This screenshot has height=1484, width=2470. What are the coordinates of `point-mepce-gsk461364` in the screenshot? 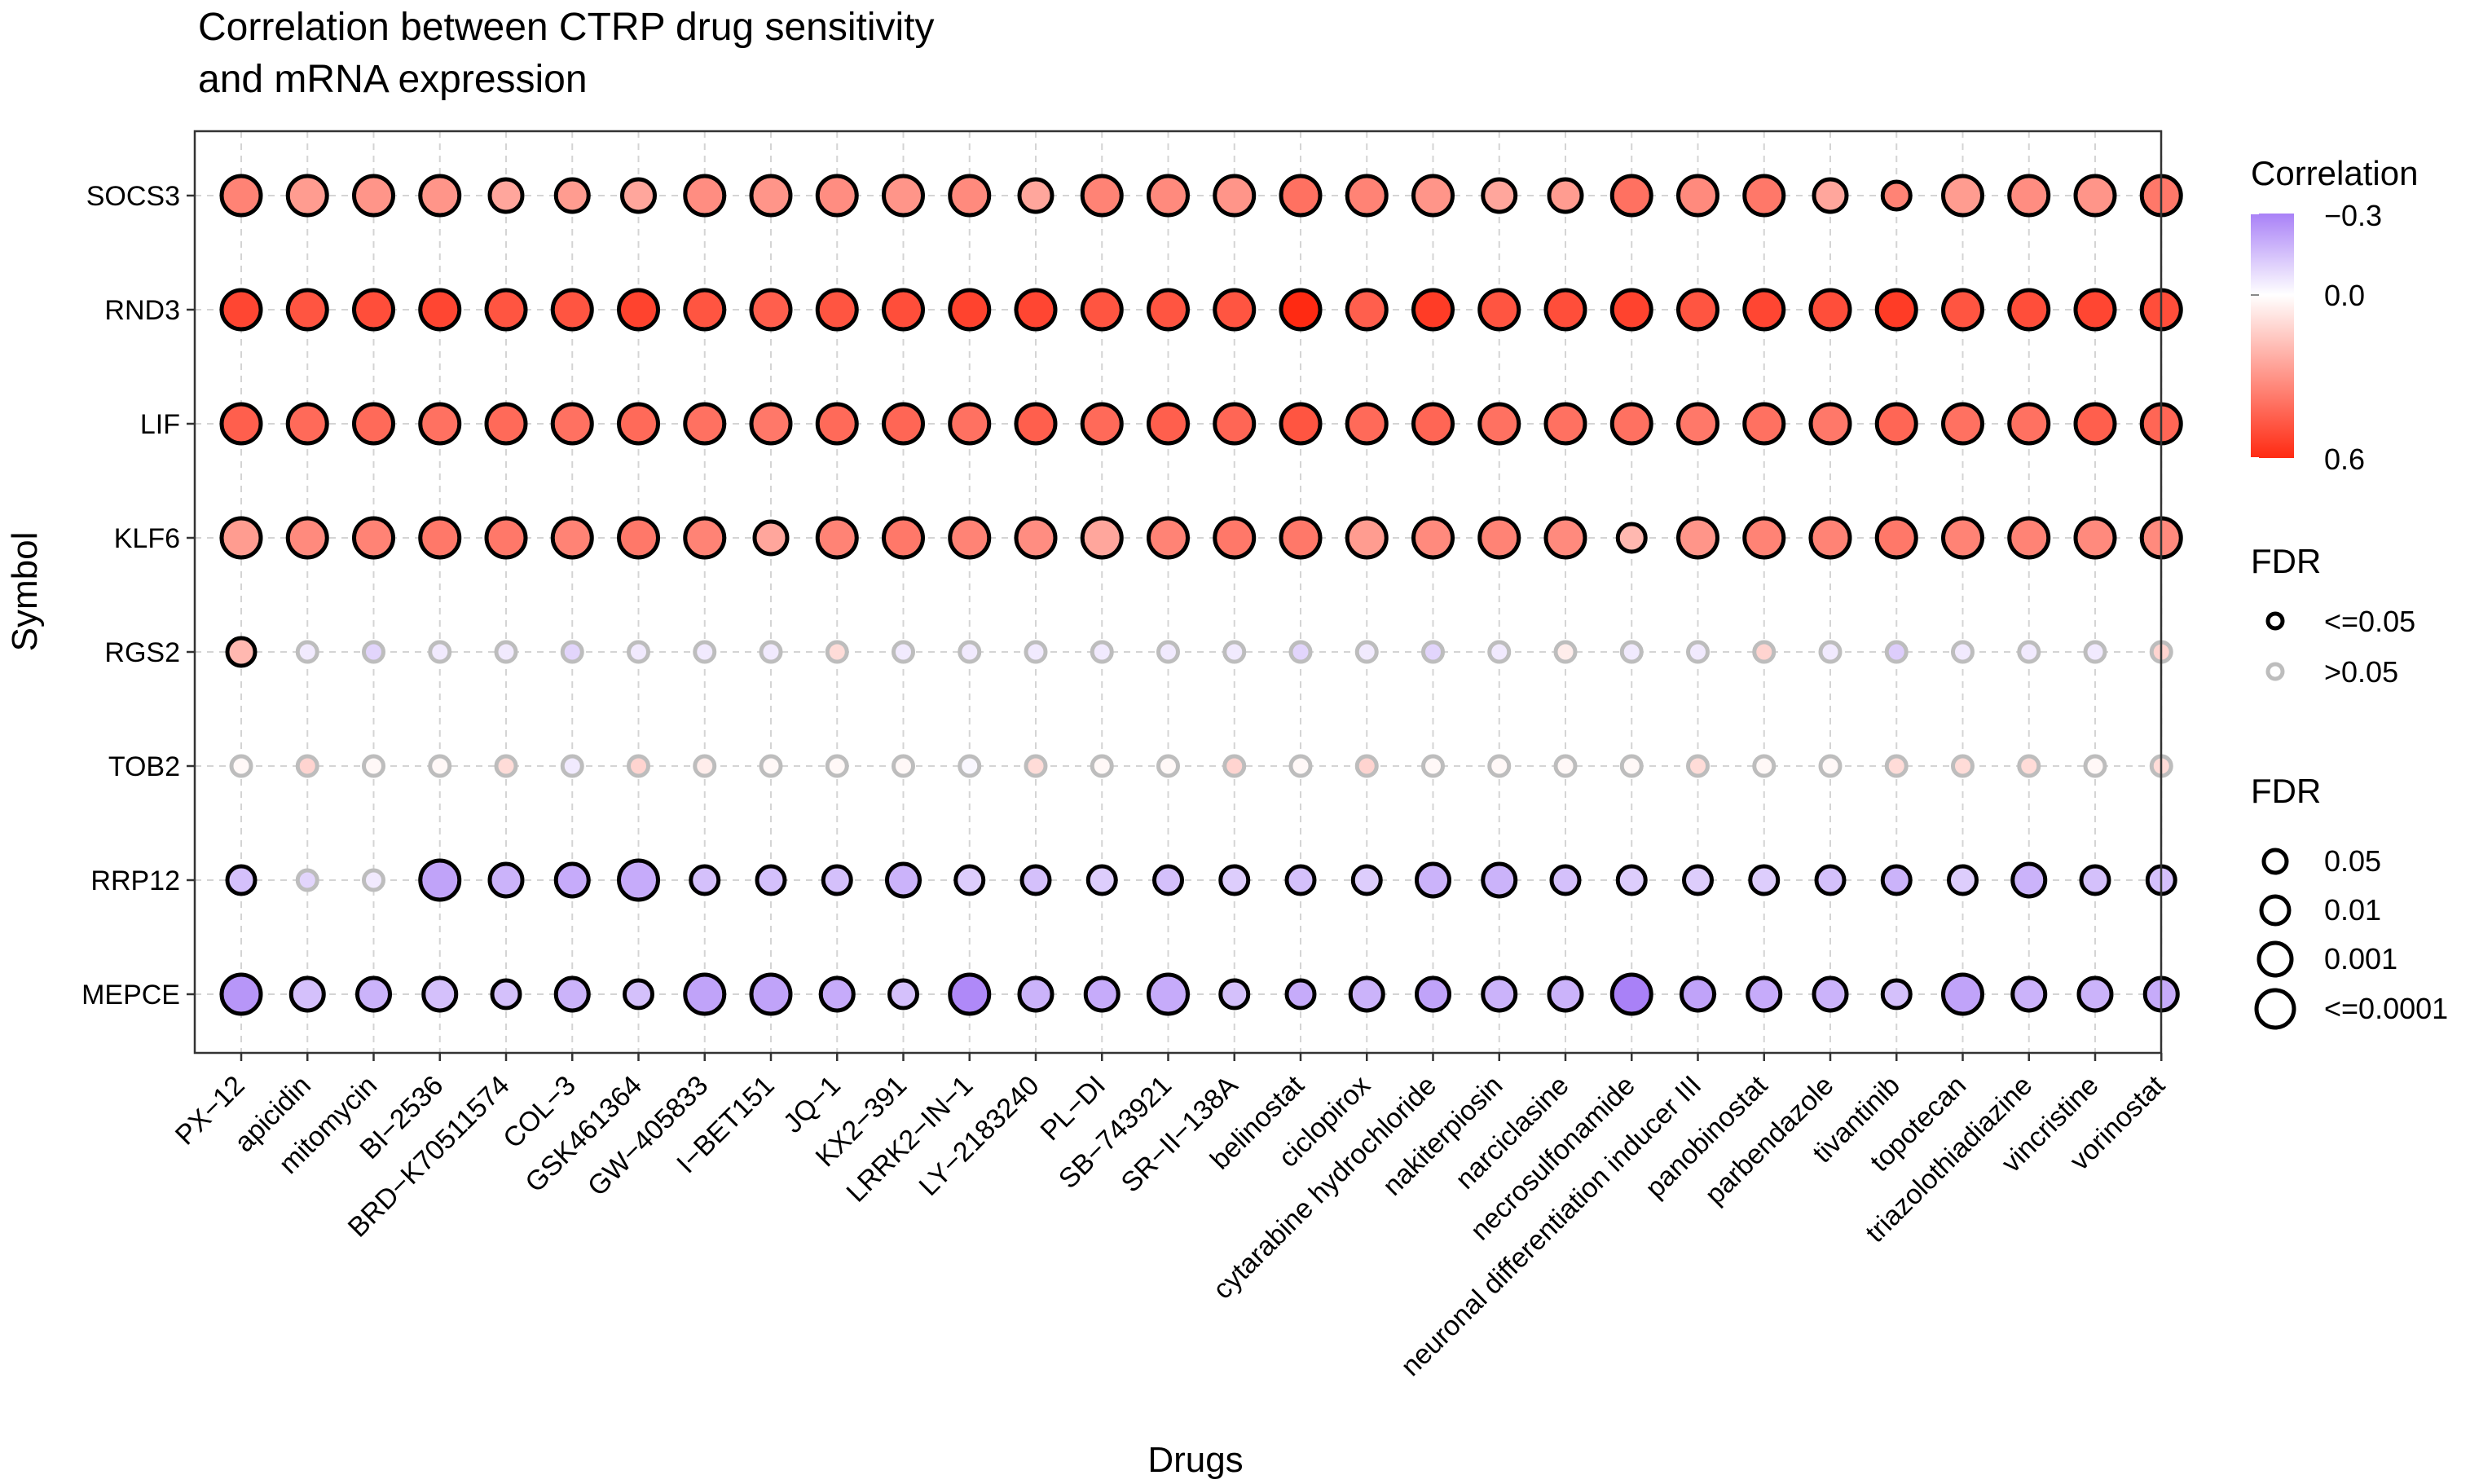 It's located at (638, 994).